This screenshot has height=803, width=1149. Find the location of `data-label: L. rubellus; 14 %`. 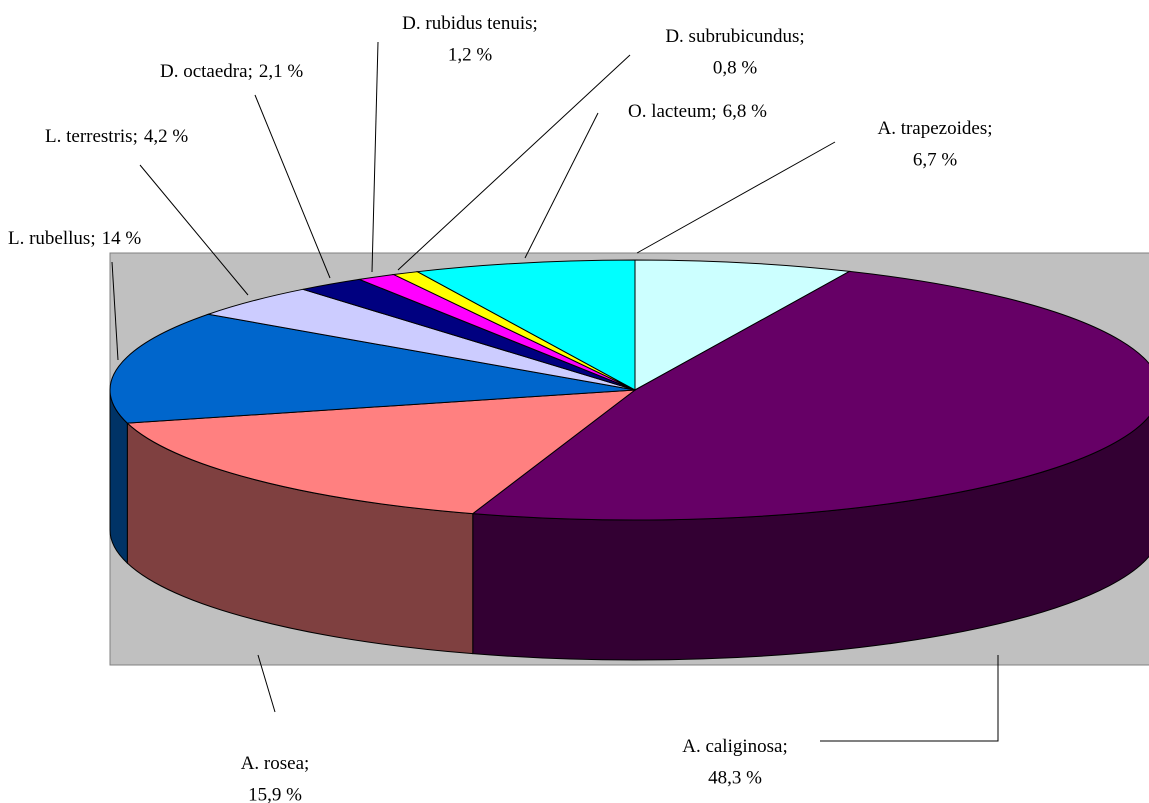

data-label: L. rubellus; 14 % is located at coordinates (74, 238).